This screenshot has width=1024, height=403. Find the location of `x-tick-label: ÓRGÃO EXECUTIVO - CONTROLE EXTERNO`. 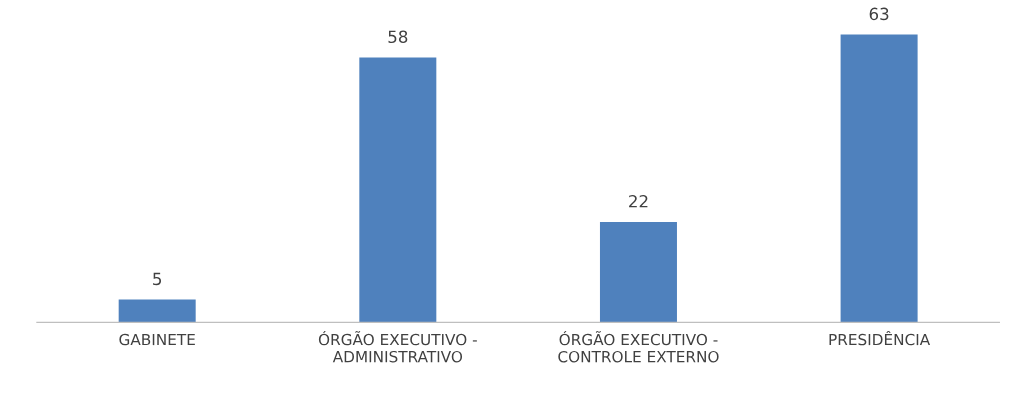

x-tick-label: ÓRGÃO EXECUTIVO - CONTROLE EXTERNO is located at coordinates (638, 346).